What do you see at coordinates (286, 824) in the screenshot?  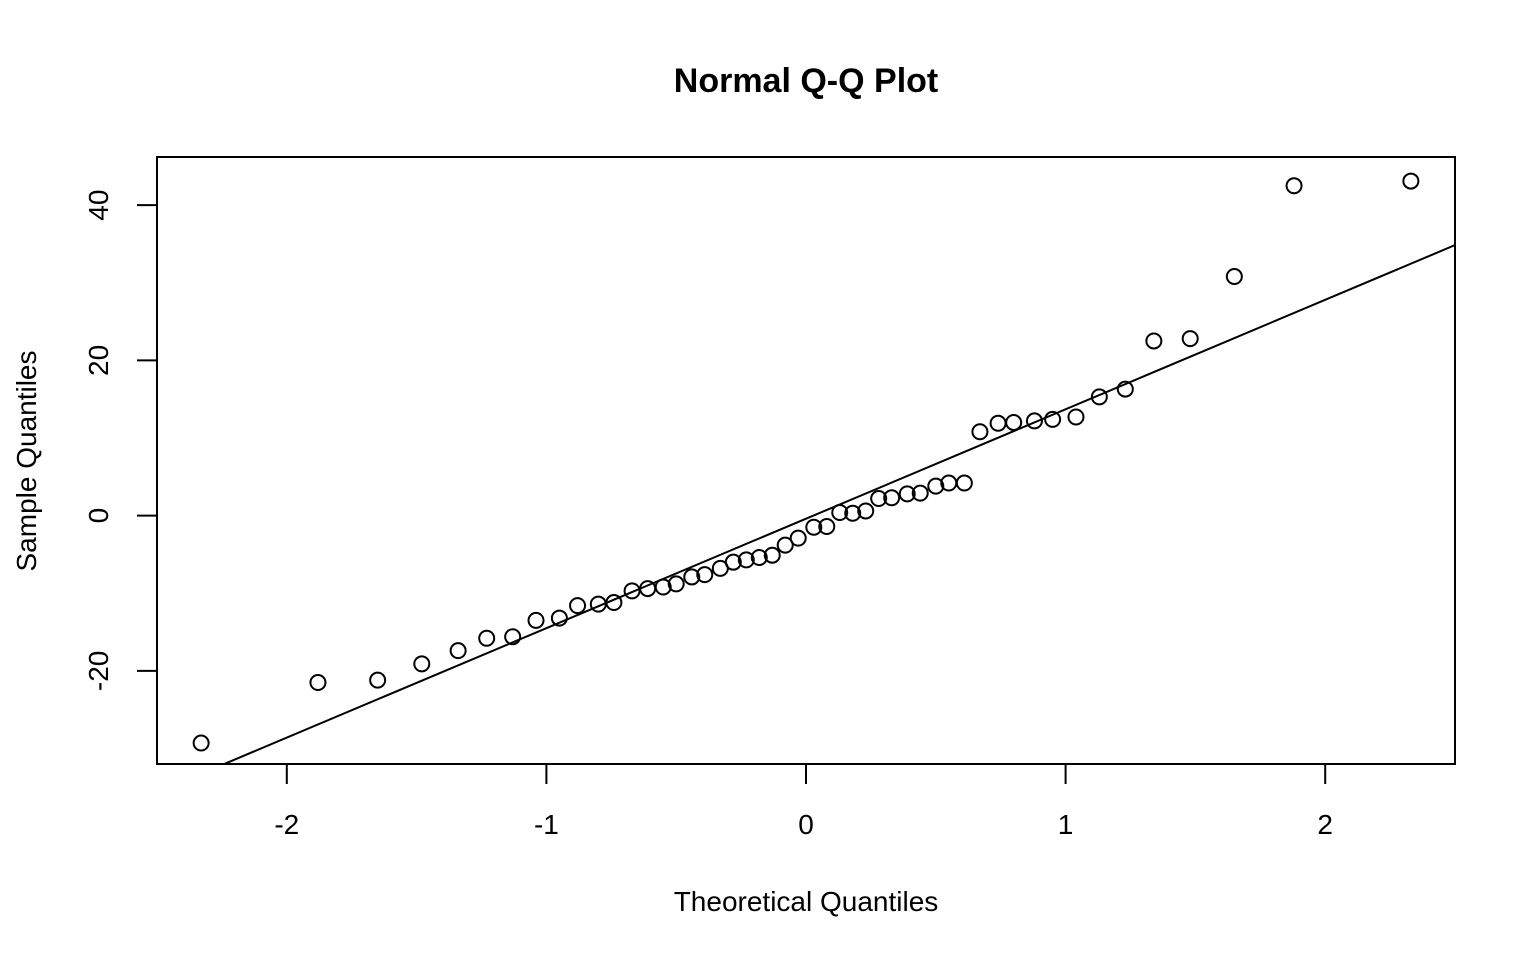 I see `x-tick-label: -2` at bounding box center [286, 824].